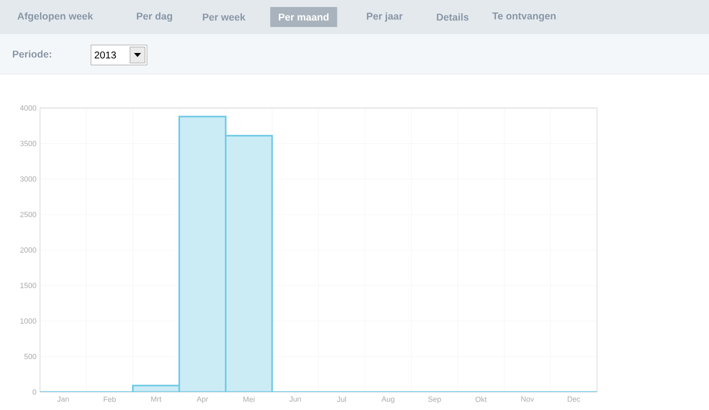 This screenshot has height=410, width=709. I want to click on text: 2013, so click(105, 55).